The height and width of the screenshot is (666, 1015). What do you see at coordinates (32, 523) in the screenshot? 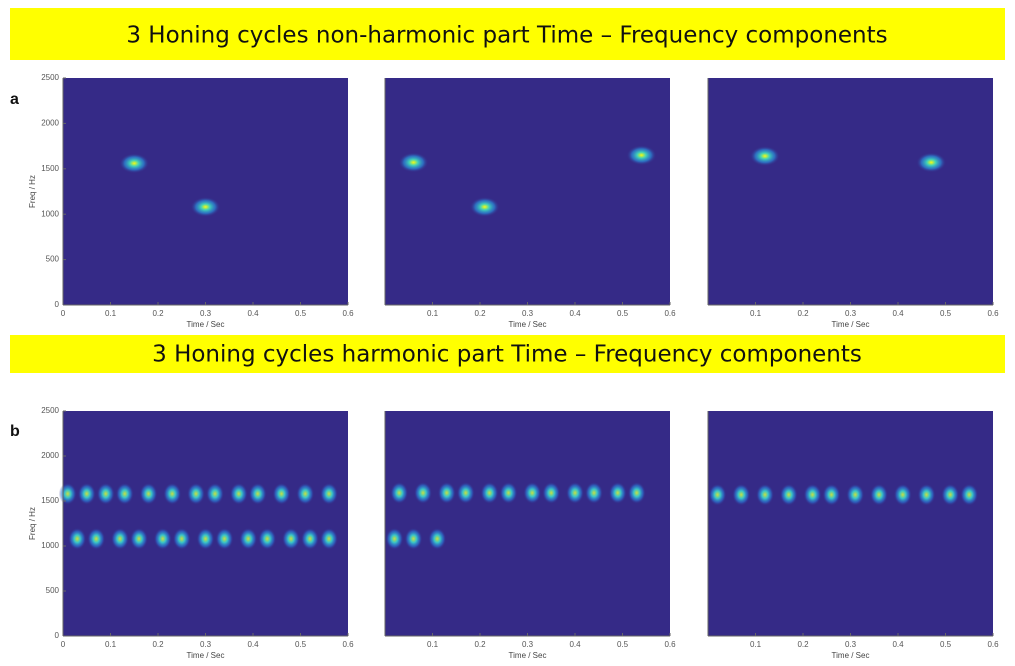
I see `y-axis-label: Freq / Hz` at bounding box center [32, 523].